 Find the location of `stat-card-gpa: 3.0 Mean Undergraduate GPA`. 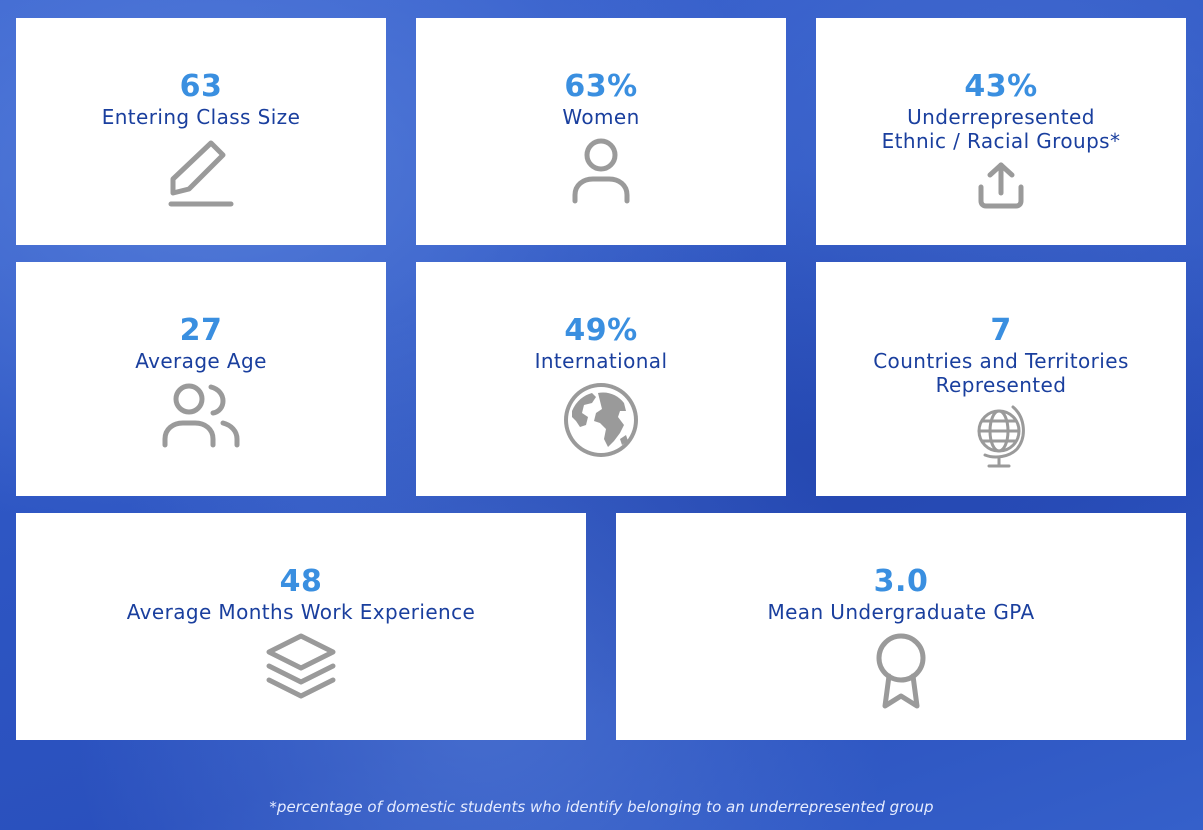

stat-card-gpa: 3.0 Mean Undergraduate GPA is located at coordinates (901, 626).